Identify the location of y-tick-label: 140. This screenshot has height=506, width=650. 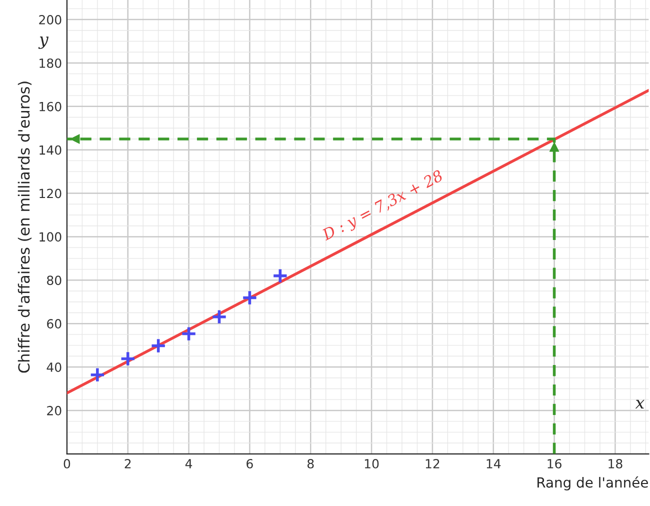
(51, 150).